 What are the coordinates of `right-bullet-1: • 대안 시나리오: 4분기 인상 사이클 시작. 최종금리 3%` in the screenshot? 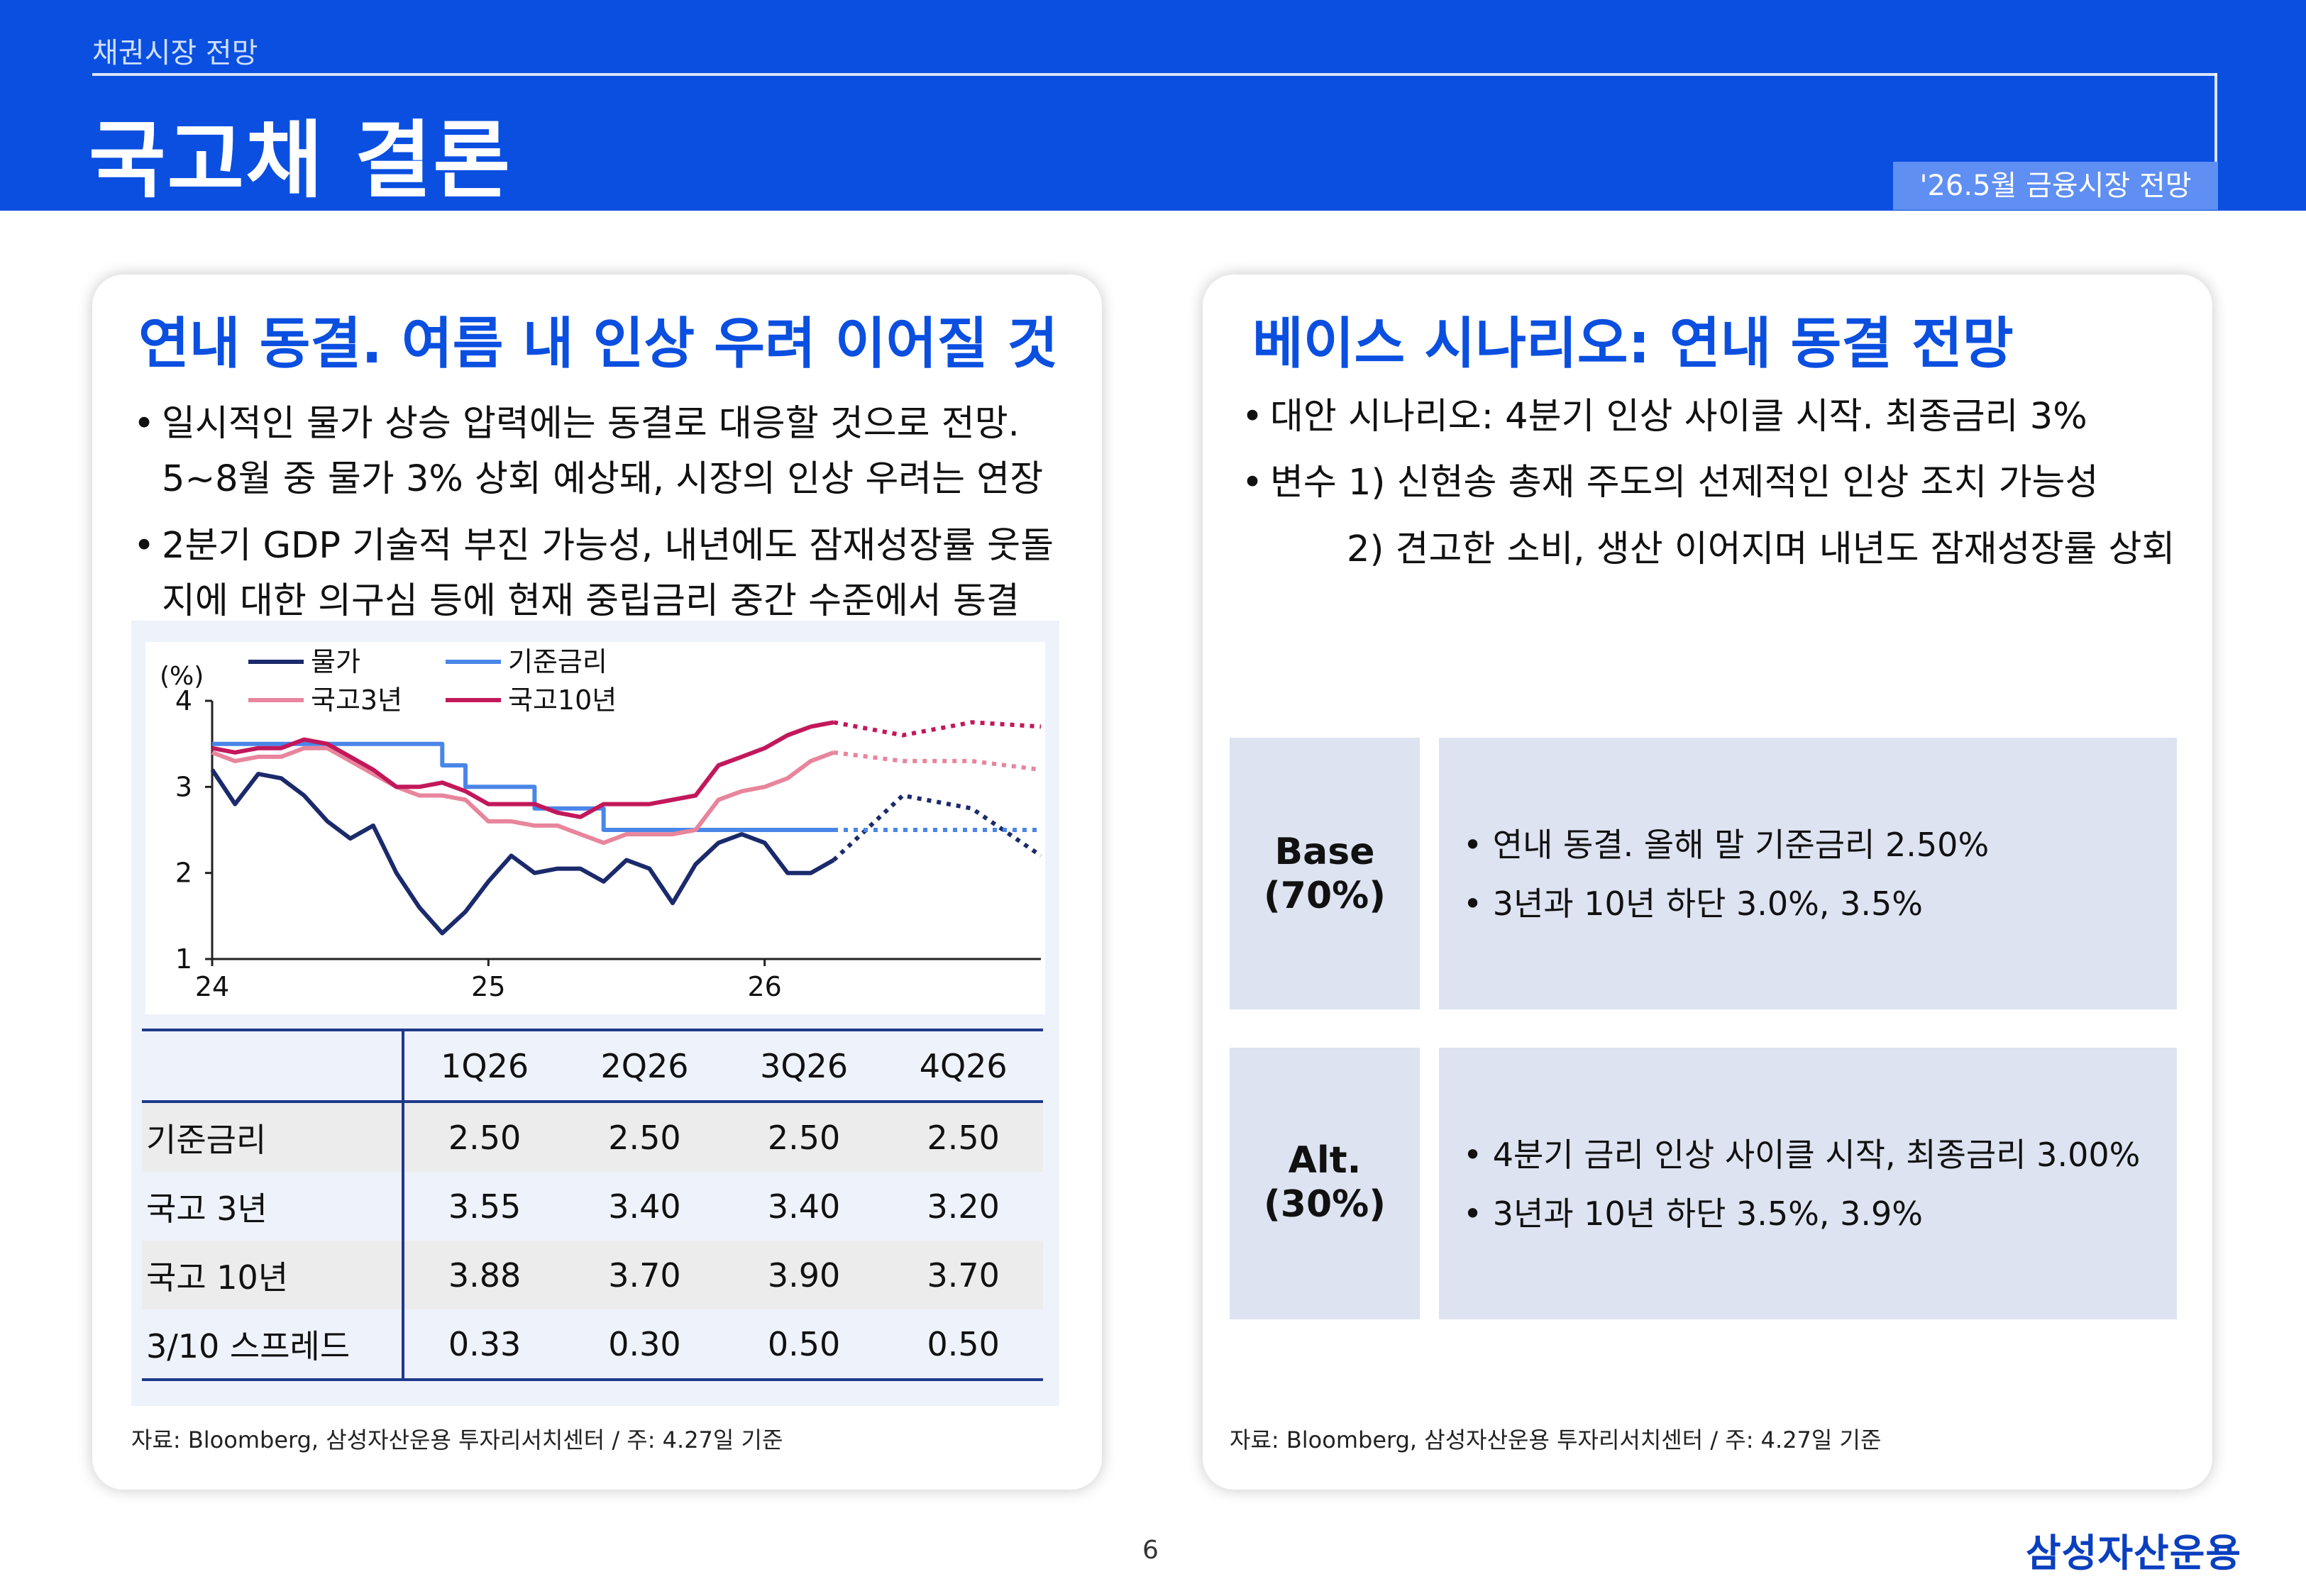 It's located at (1664, 417).